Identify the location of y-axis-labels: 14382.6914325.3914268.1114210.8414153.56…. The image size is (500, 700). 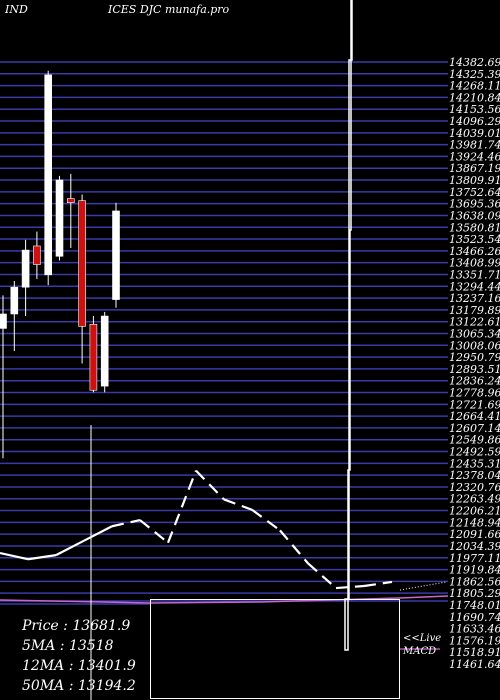
(474, 363).